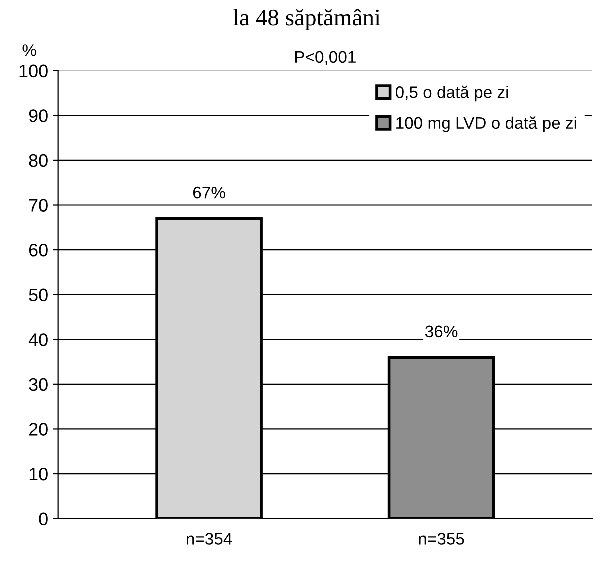  Describe the element at coordinates (442, 332) in the screenshot. I see `data-label: 36%` at that location.